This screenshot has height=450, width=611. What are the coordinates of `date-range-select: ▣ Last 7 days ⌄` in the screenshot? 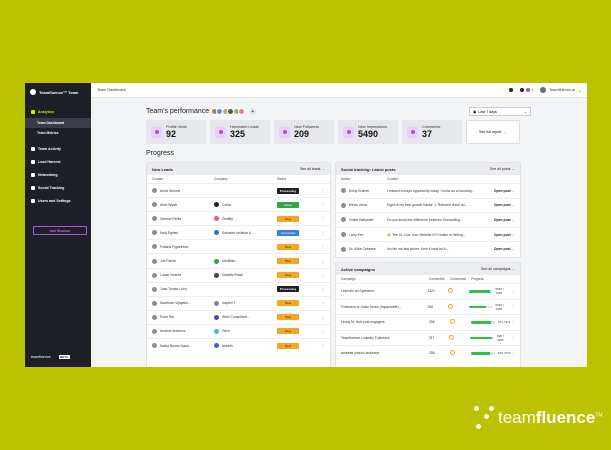 It's located at (500, 111).